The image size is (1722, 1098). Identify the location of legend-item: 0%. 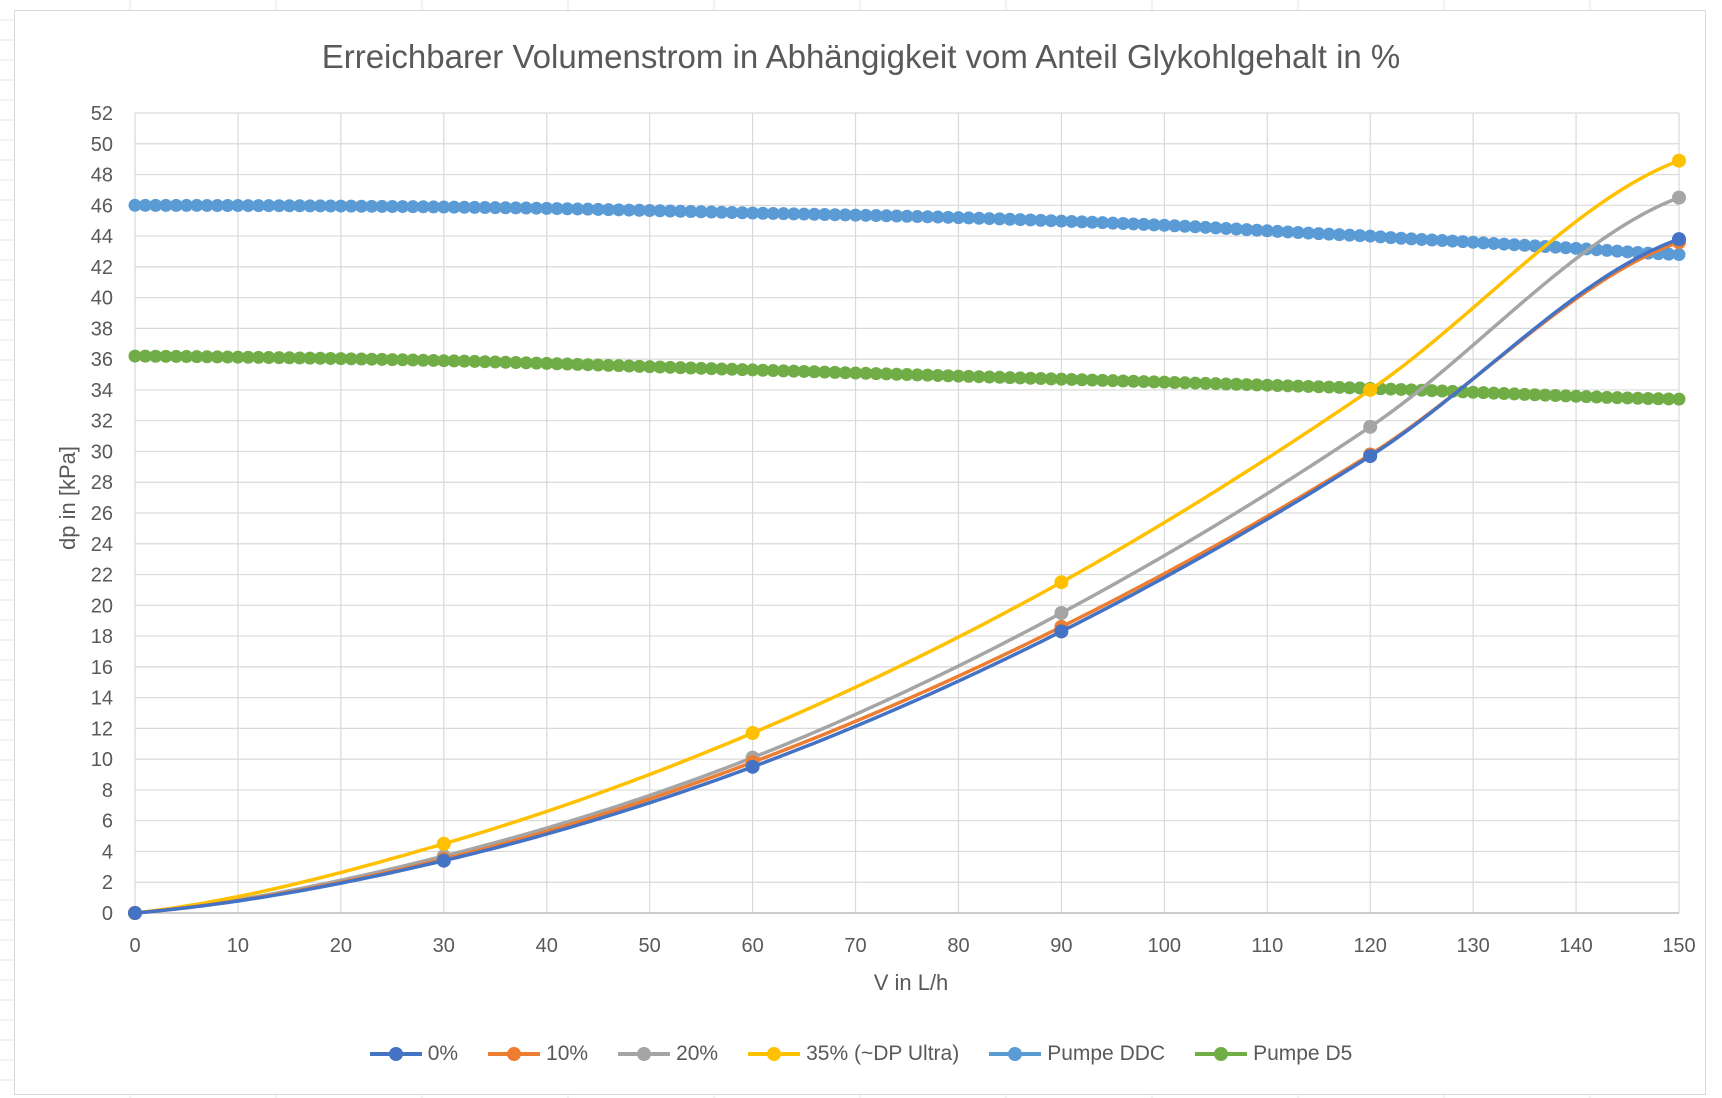
(413, 1054).